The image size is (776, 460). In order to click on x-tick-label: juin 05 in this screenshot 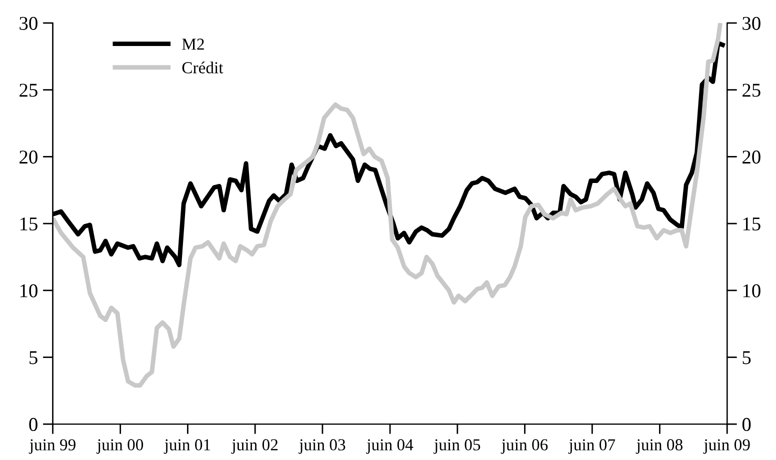, I will do `click(457, 446)`.